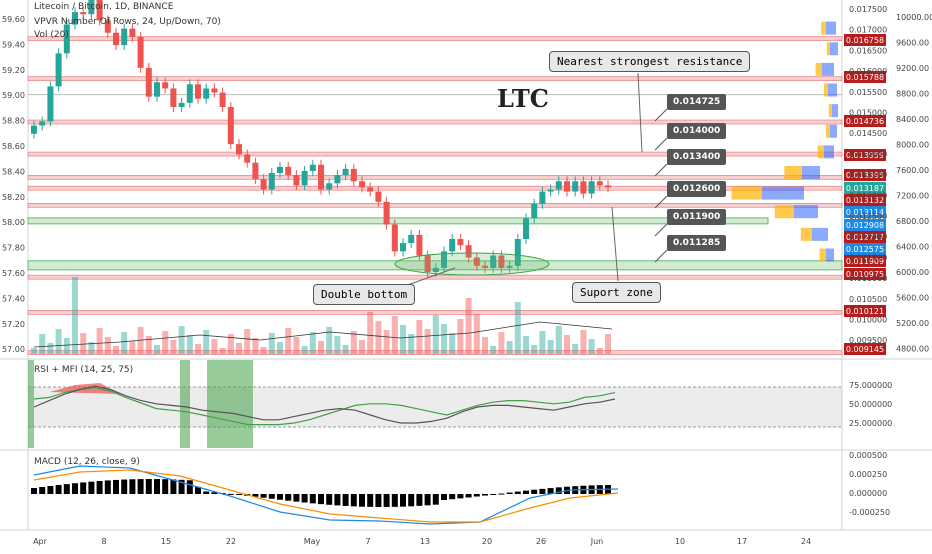 The width and height of the screenshot is (932, 554). Describe the element at coordinates (697, 102) in the screenshot. I see `level-label: 0.014725` at that location.